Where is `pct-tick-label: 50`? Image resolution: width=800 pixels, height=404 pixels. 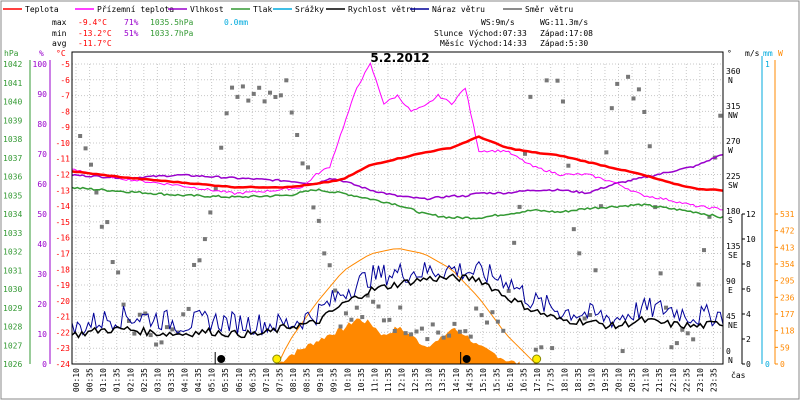 pct-tick-label: 50 is located at coordinates (42, 214).